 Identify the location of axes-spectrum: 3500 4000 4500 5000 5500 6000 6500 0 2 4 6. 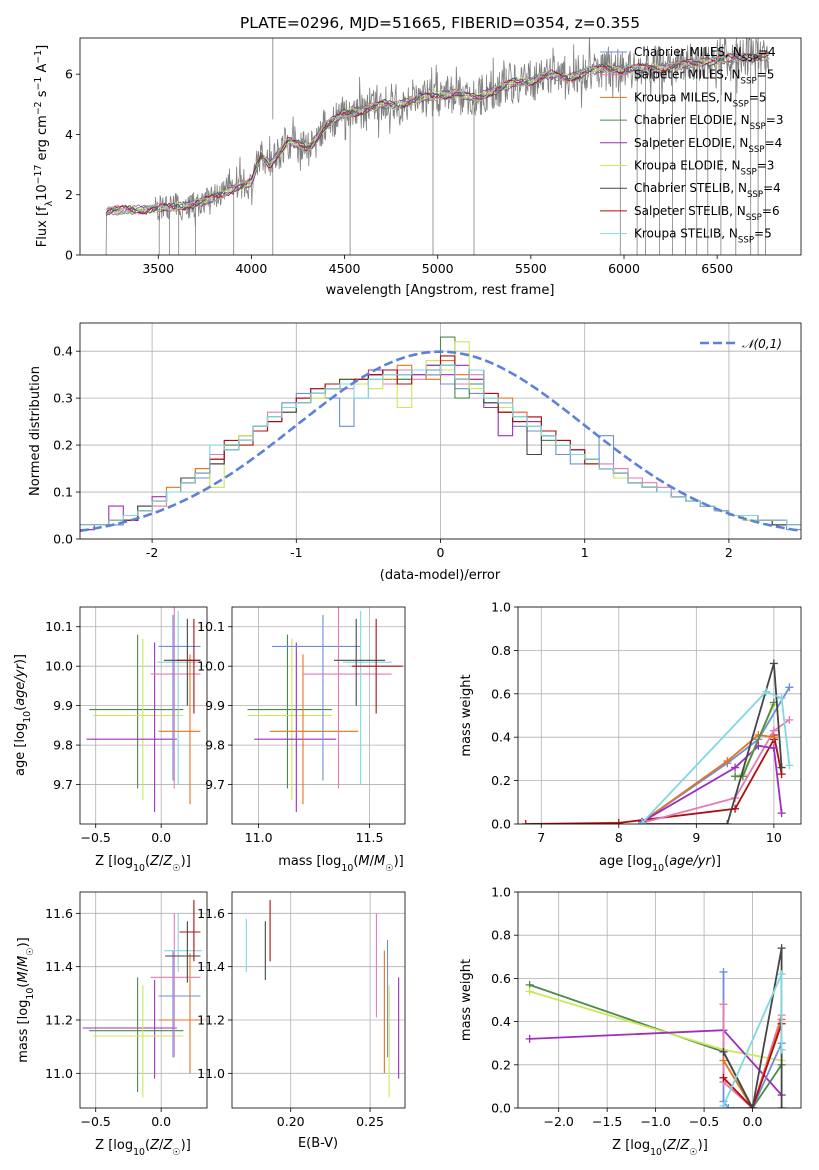
(399, 171).